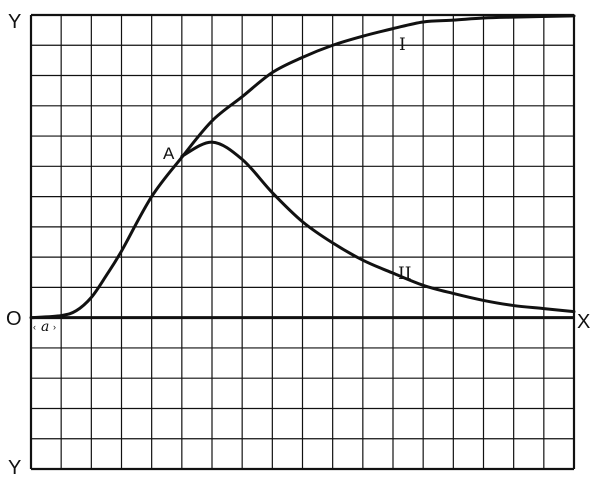 This screenshot has width=600, height=487. What do you see at coordinates (14, 22) in the screenshot?
I see `y-axis-label-top: Y` at bounding box center [14, 22].